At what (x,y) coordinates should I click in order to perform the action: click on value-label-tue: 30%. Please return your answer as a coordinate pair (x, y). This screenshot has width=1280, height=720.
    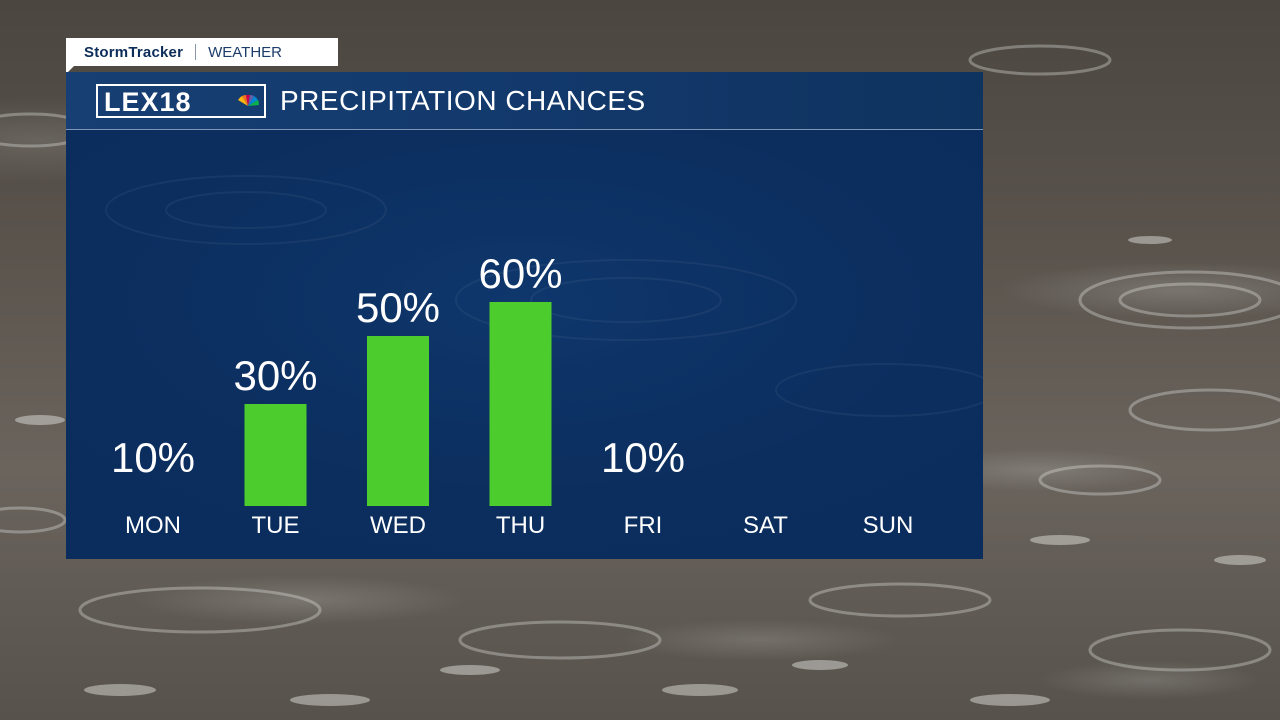
    Looking at the image, I should click on (275, 375).